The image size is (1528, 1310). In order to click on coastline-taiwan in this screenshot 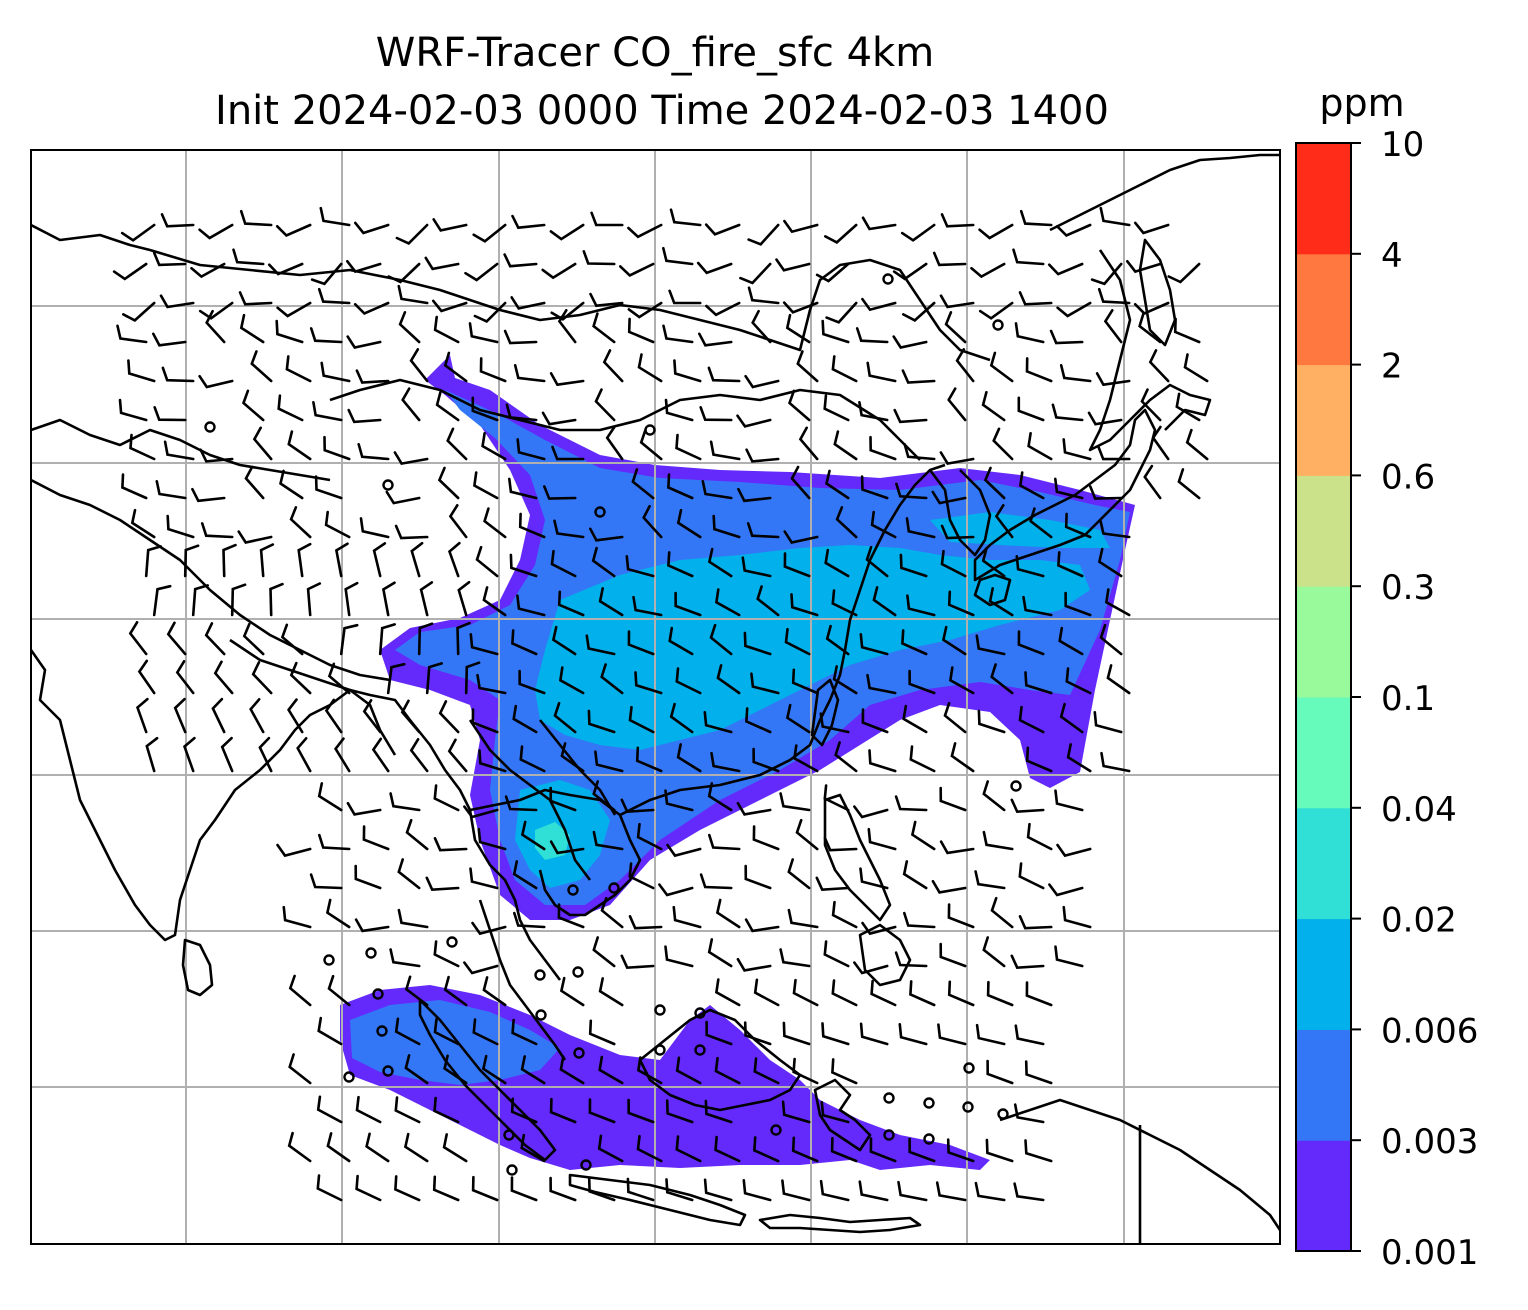, I will do `click(825, 712)`.